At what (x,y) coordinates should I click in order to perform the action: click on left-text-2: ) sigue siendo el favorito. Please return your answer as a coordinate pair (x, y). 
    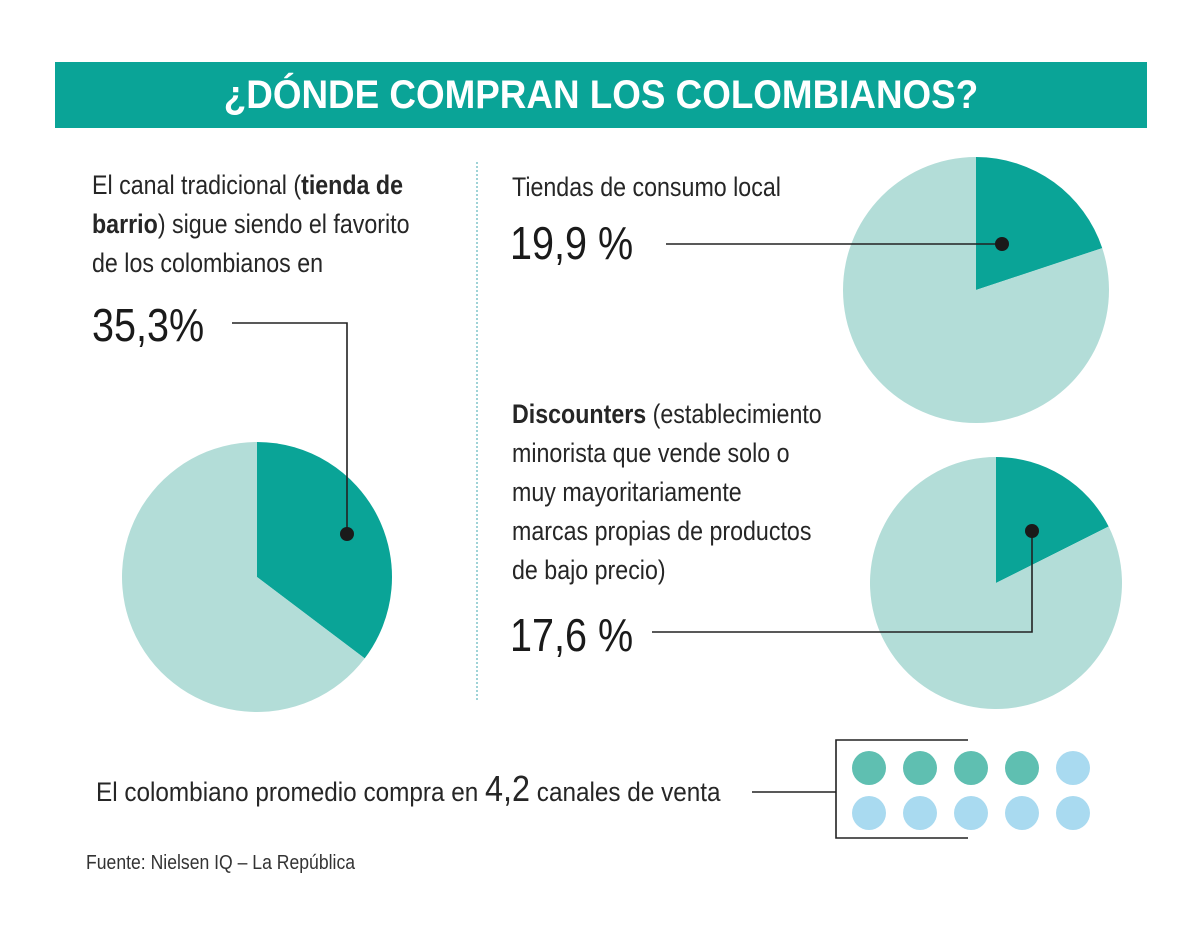
    Looking at the image, I should click on (283, 224).